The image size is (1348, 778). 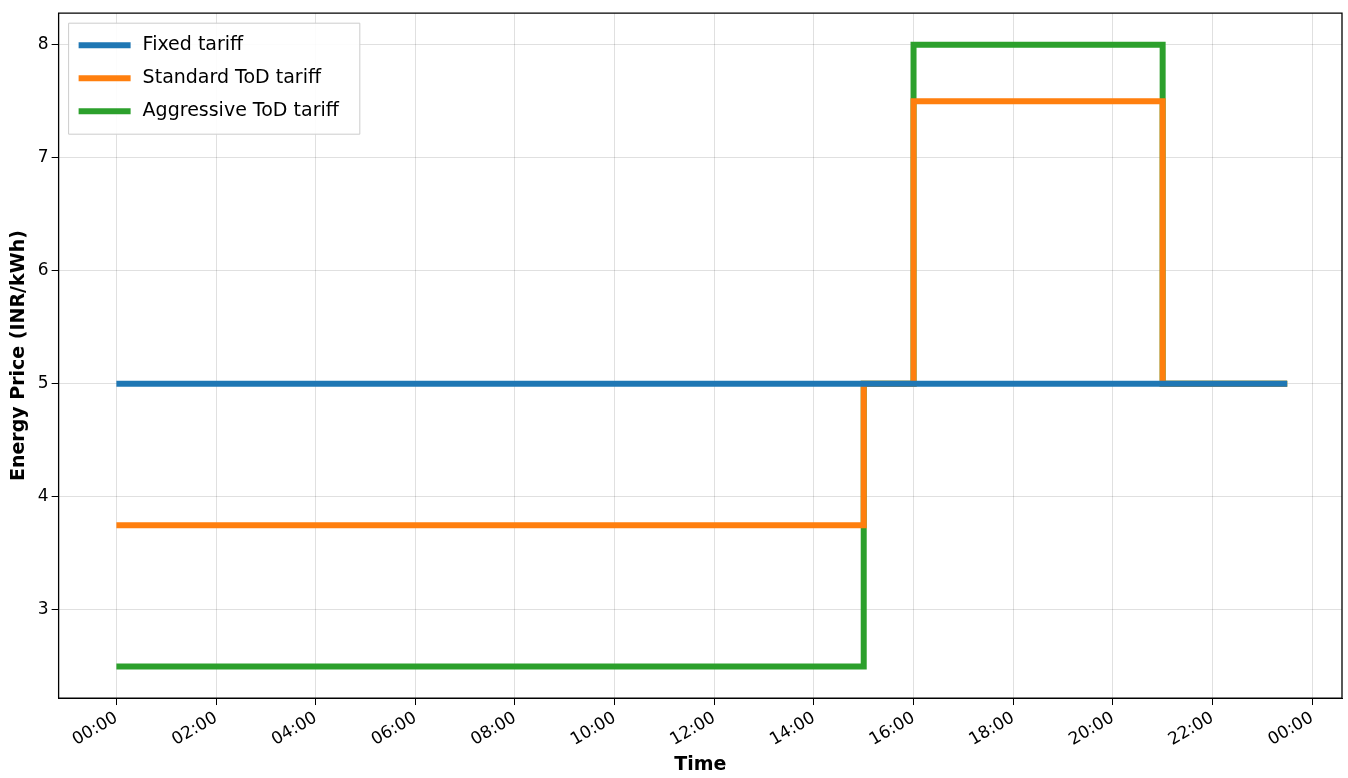 I want to click on y-tick-label: 5, so click(x=43, y=382).